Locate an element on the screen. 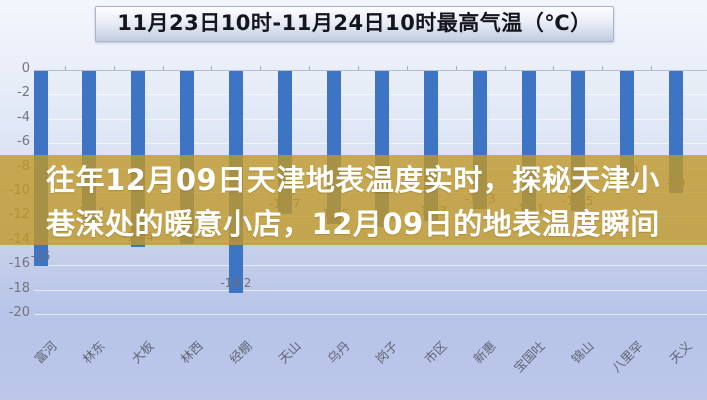 The height and width of the screenshot is (400, 707). y-axis-tick-label: -16 is located at coordinates (19, 264).